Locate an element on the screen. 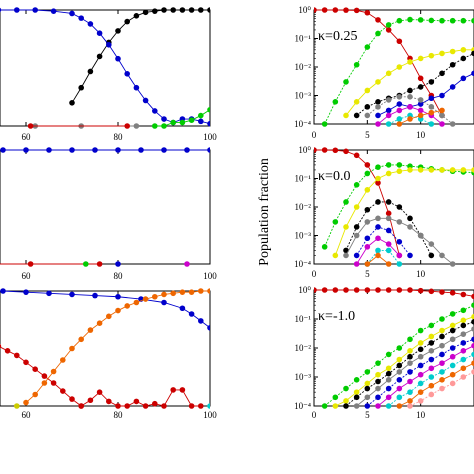 This screenshot has width=474, height=474. panel-right-top: 0 5 10 10⁰ 10⁻¹ 10⁻² 10⁻³ 10⁻⁴ κ=0.25 is located at coordinates (384, 72).